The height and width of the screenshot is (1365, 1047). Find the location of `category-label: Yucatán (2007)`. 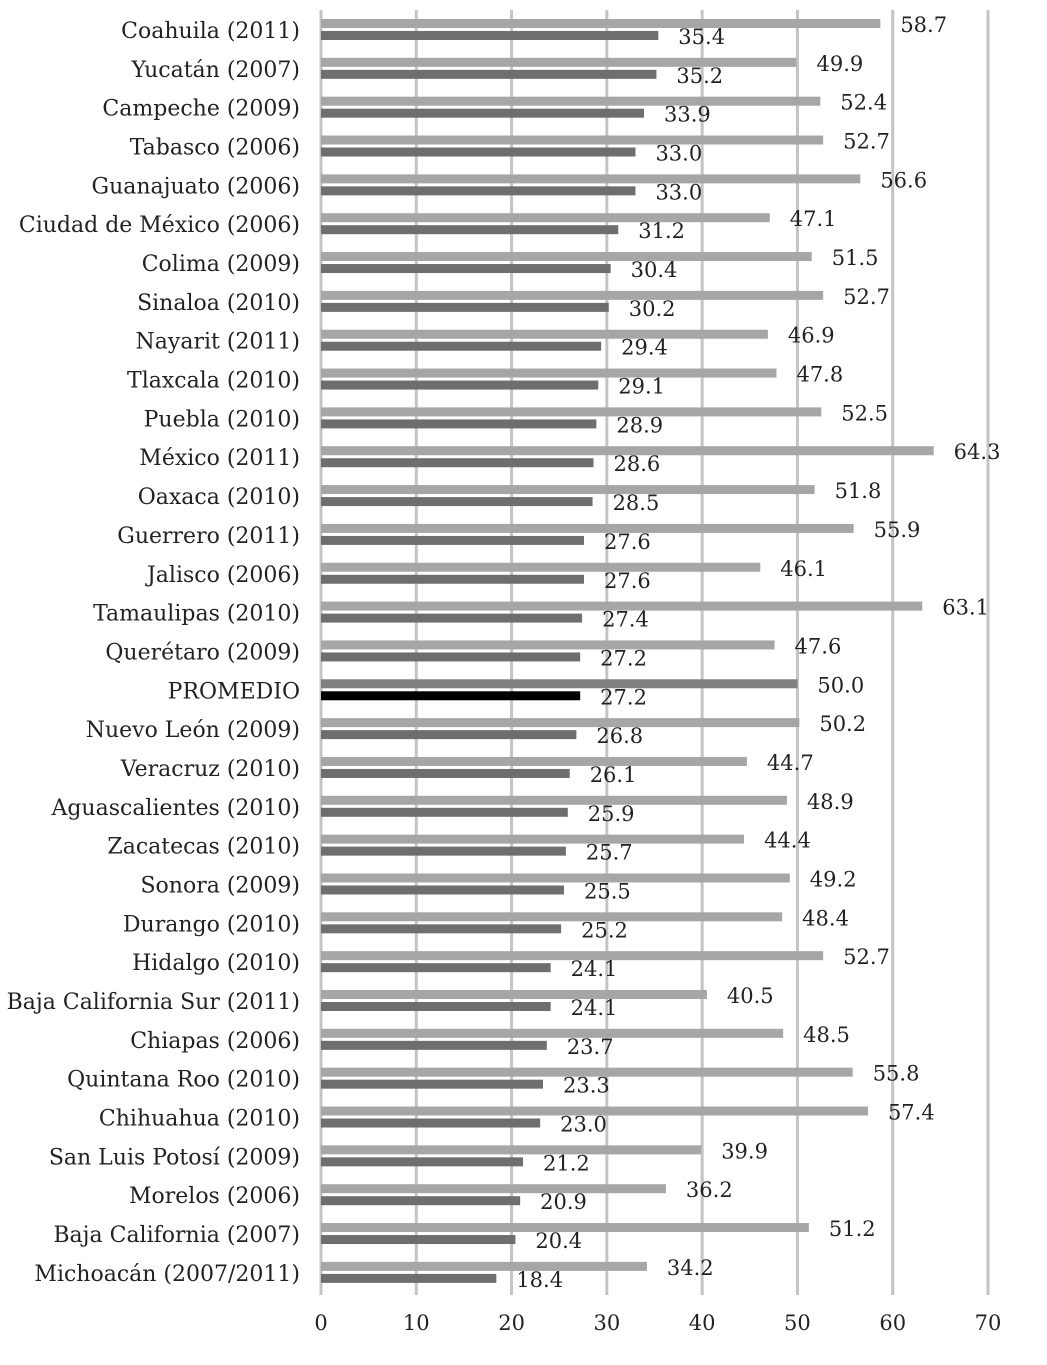

category-label: Yucatán (2007) is located at coordinates (216, 70).